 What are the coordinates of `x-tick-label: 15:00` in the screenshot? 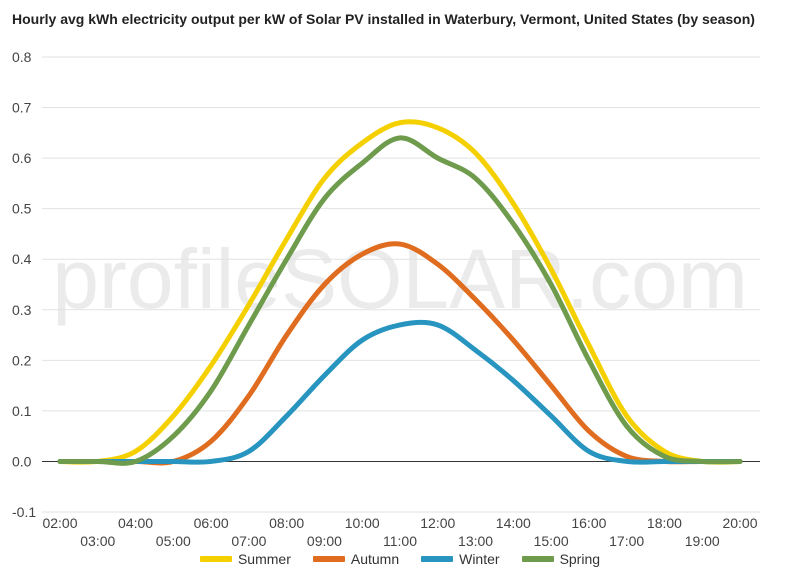 It's located at (551, 541).